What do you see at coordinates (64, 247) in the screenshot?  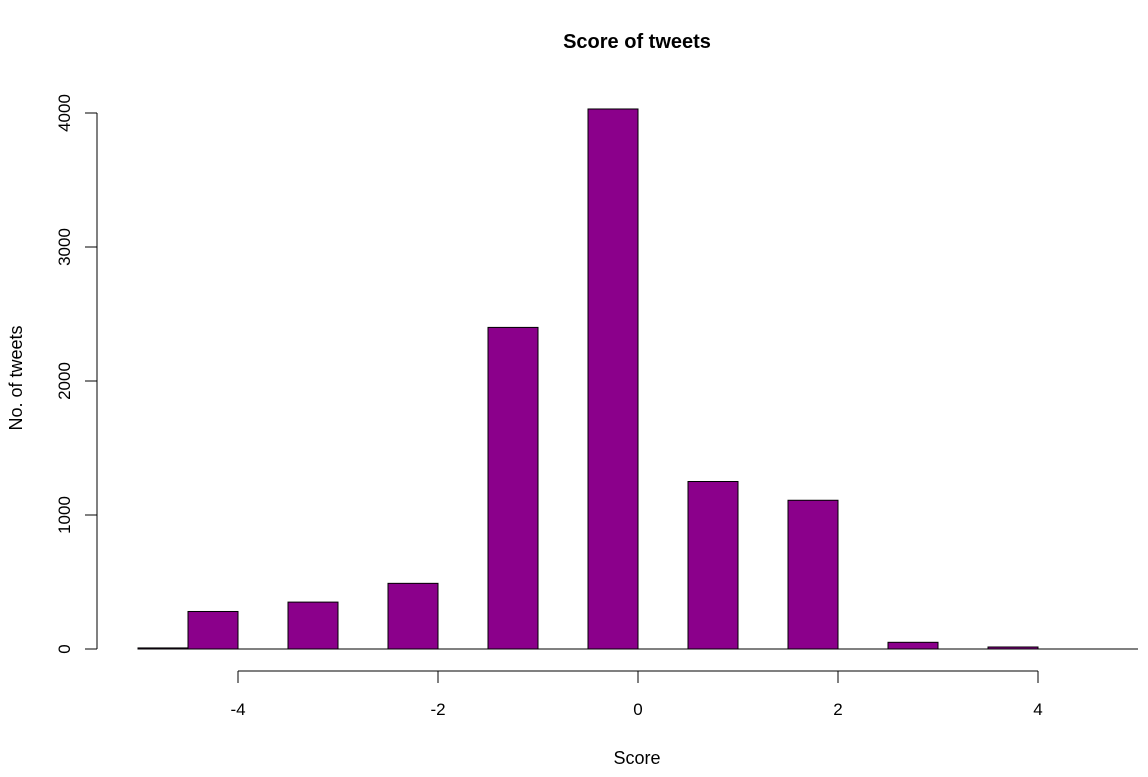 I see `y-tick-label-3: 3000` at bounding box center [64, 247].